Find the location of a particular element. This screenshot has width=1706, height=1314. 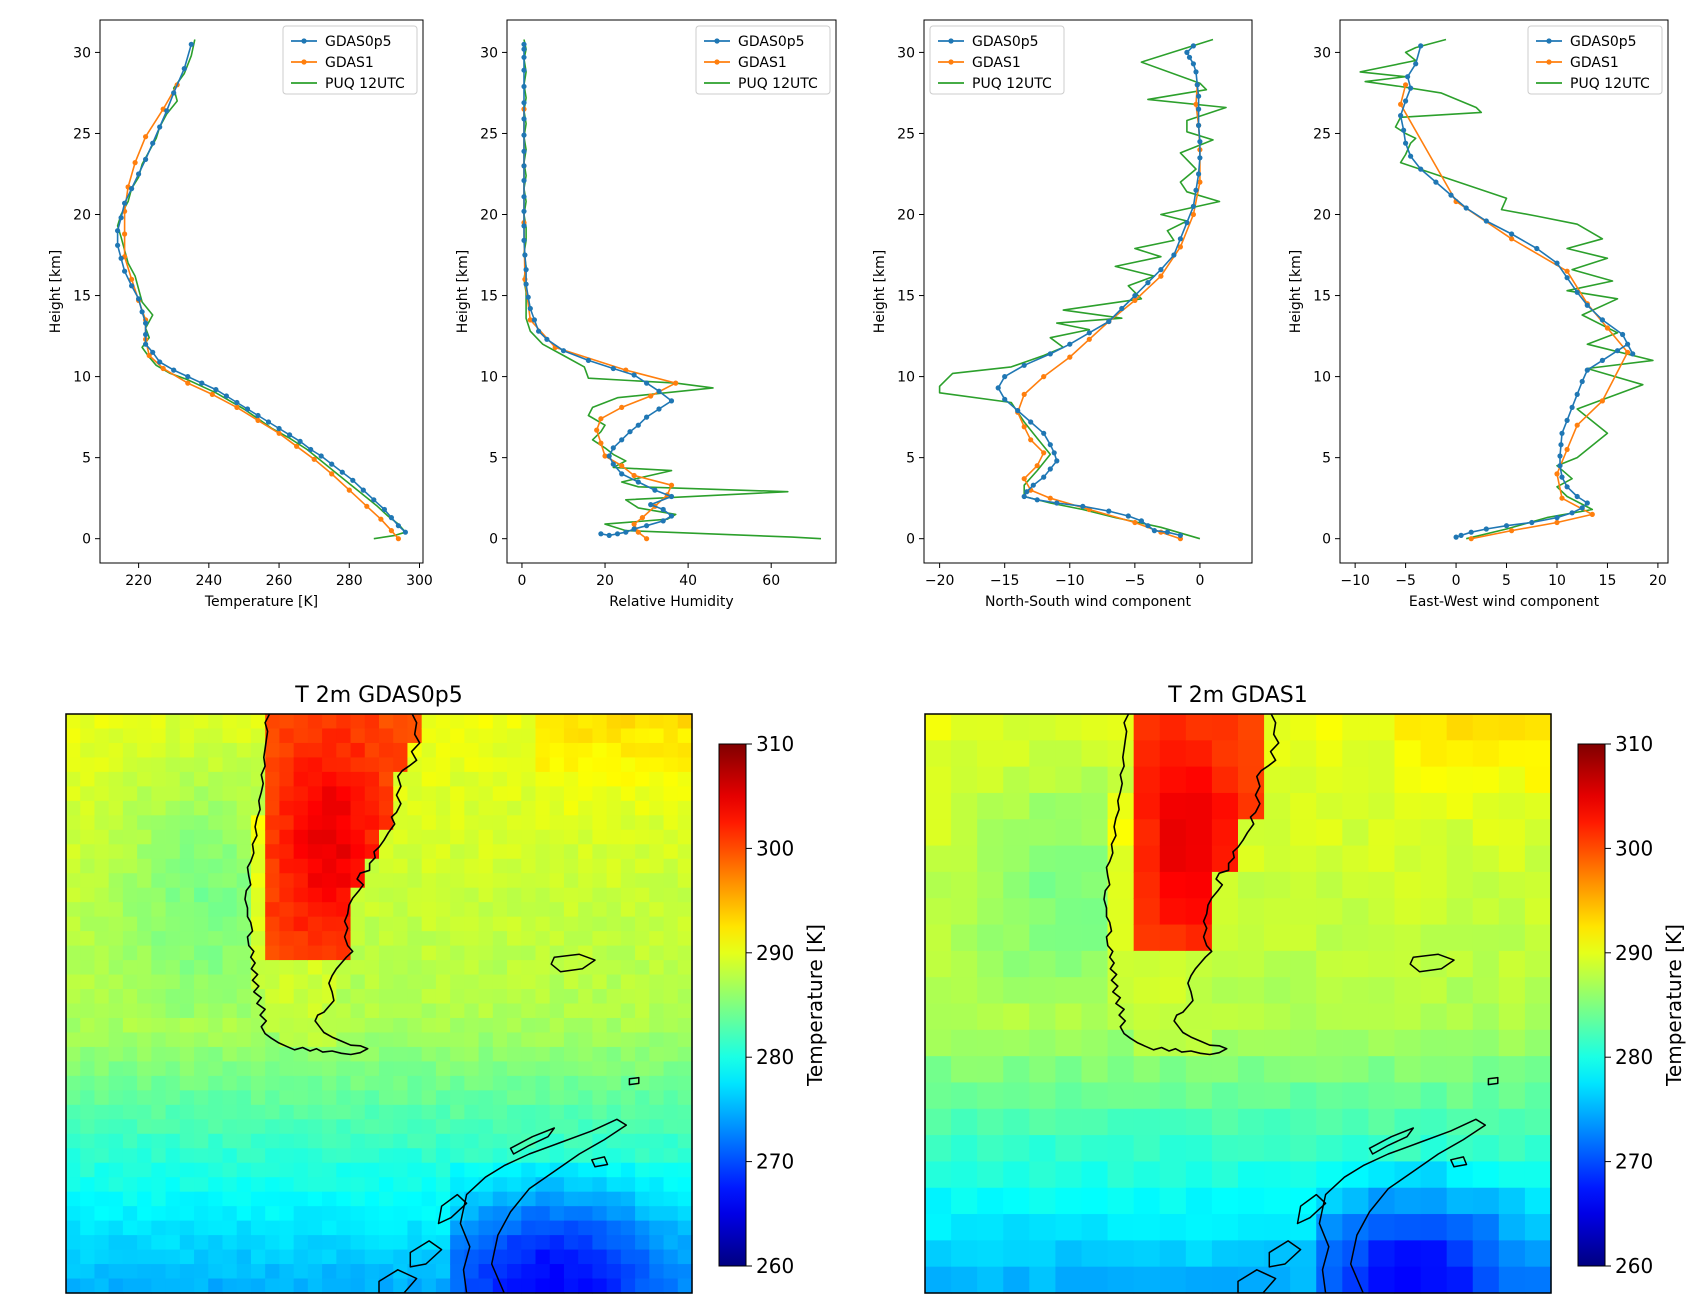

x-axis-label: North-South wind component is located at coordinates (1088, 602).